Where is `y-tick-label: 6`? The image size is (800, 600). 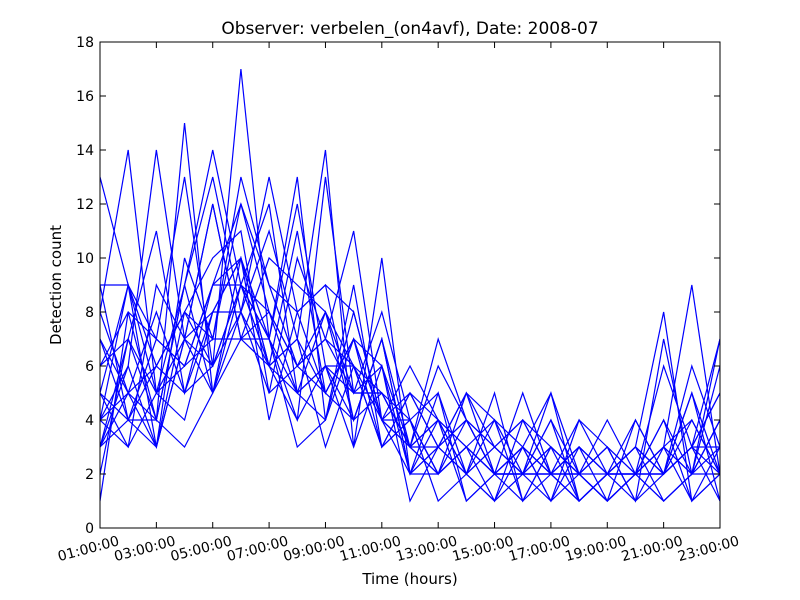 y-tick-label: 6 is located at coordinates (89, 367).